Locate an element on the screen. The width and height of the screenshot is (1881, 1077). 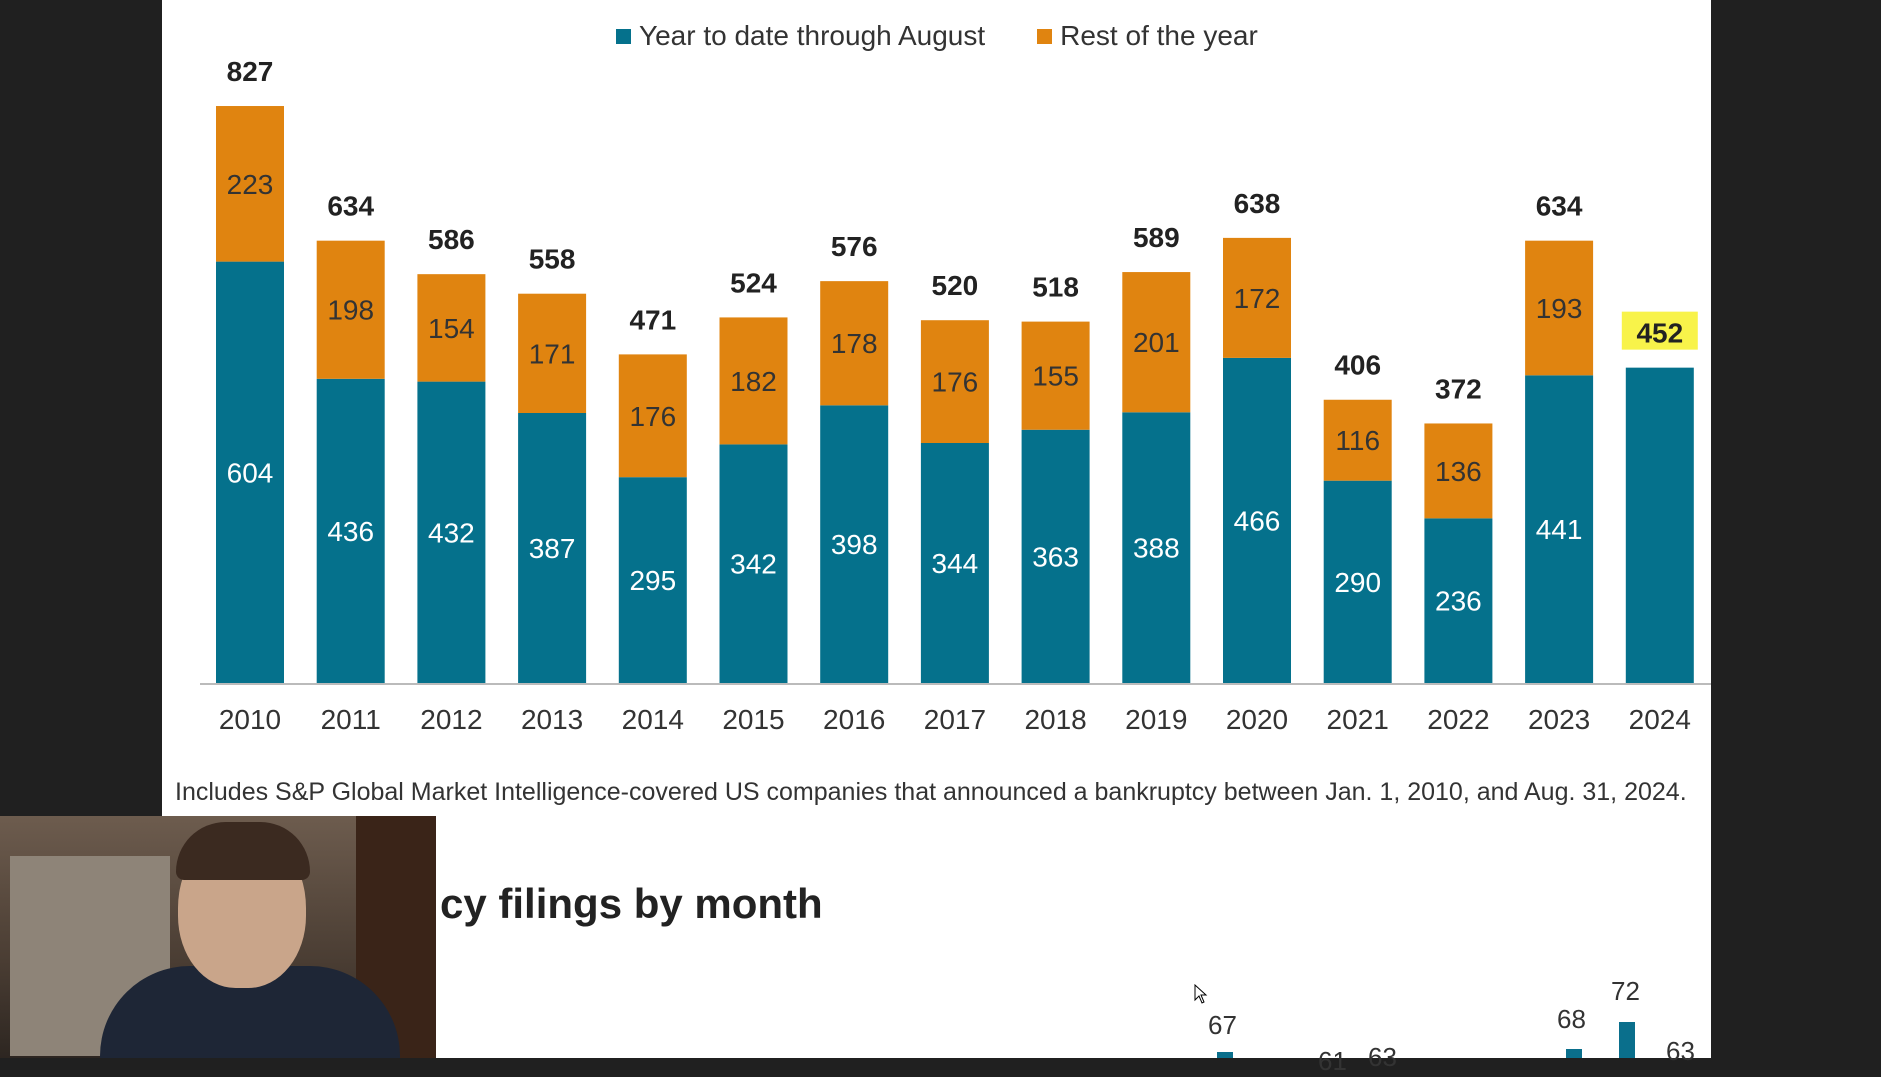
bar-value-label-ytd: 388 is located at coordinates (1156, 548).